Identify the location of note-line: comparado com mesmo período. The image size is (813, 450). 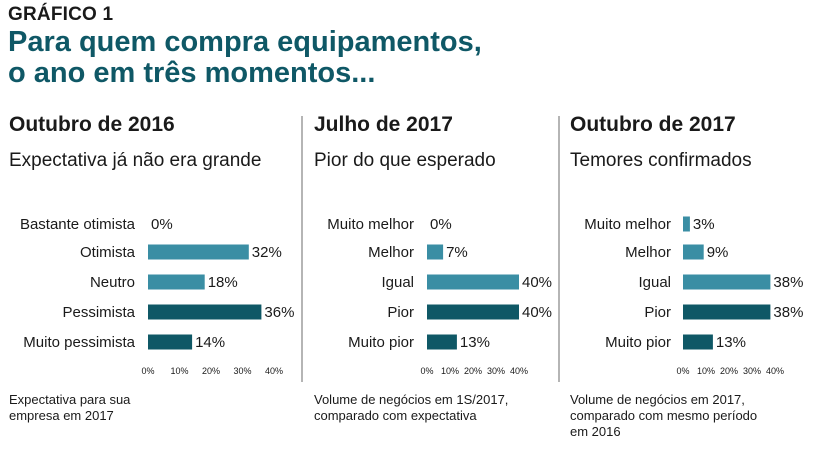
(664, 415).